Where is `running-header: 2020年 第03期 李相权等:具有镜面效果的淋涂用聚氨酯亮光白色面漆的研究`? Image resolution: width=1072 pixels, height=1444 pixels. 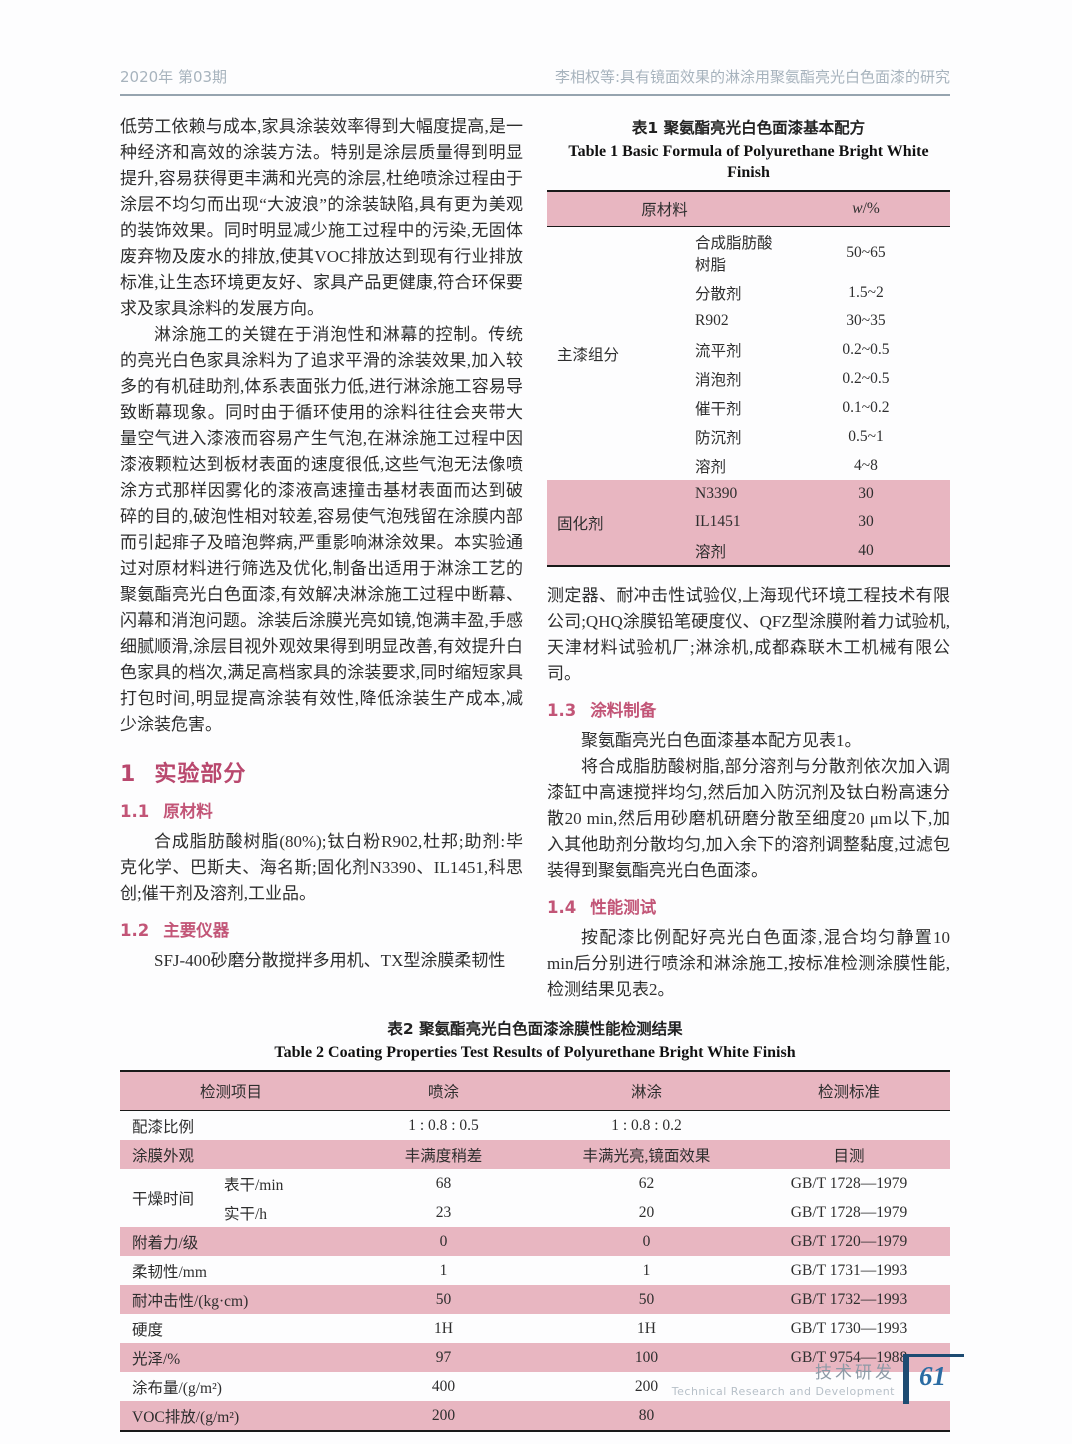 running-header: 2020年 第03期 李相权等:具有镜面效果的淋涂用聚氨酯亮光白色面漆的研究 is located at coordinates (535, 81).